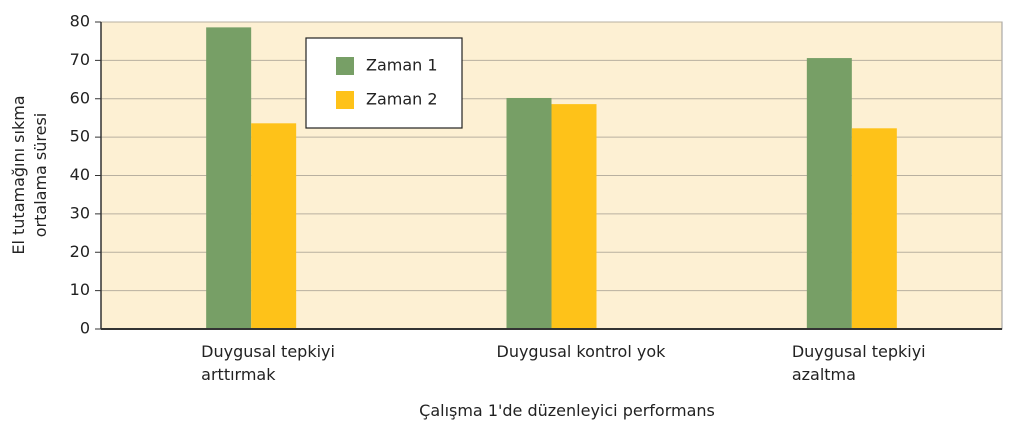  I want to click on x-tick-label: Duygusal tepkiyi azaltma, so click(858, 363).